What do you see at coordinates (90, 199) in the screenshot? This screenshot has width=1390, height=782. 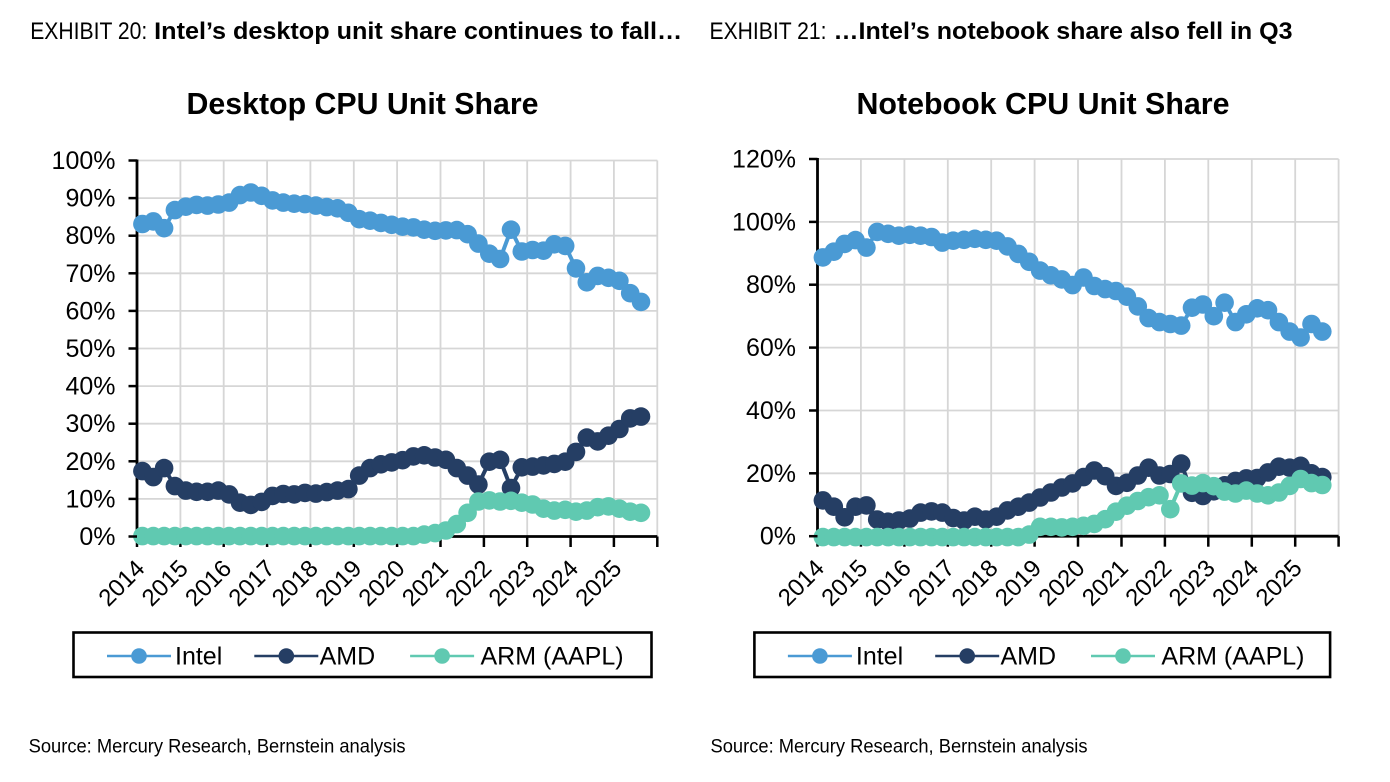 I see `svg-text: 90%` at bounding box center [90, 199].